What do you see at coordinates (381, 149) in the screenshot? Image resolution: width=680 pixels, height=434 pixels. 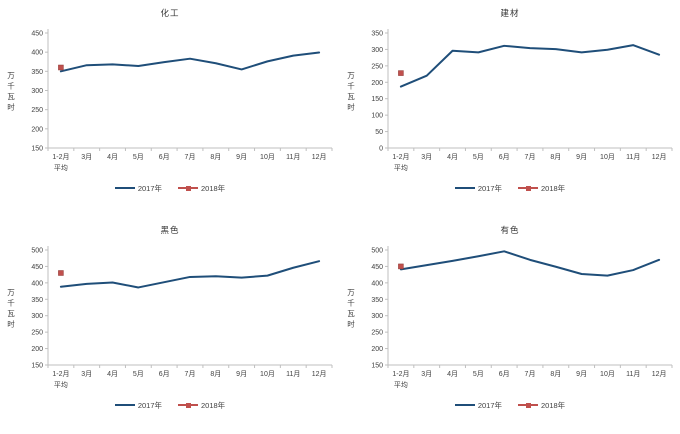 I see `svg-text: 0` at bounding box center [381, 149].